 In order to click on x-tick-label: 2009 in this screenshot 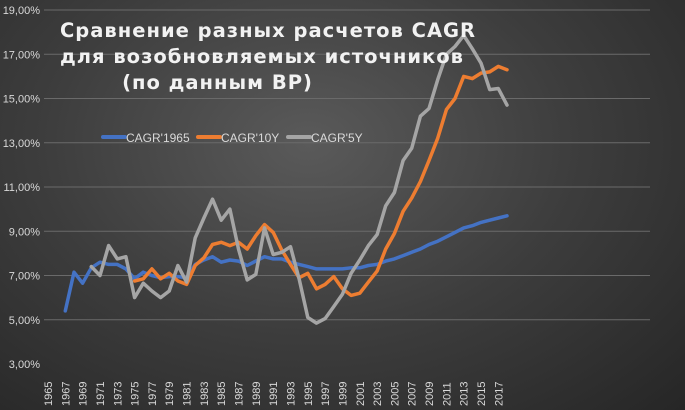, I will do `click(430, 394)`.